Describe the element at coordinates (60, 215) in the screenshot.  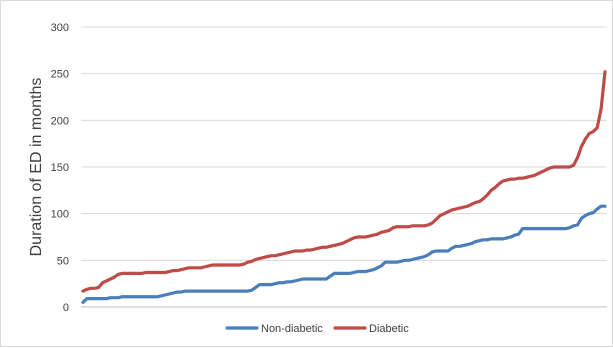
I see `y-tick-label-100: 100` at that location.